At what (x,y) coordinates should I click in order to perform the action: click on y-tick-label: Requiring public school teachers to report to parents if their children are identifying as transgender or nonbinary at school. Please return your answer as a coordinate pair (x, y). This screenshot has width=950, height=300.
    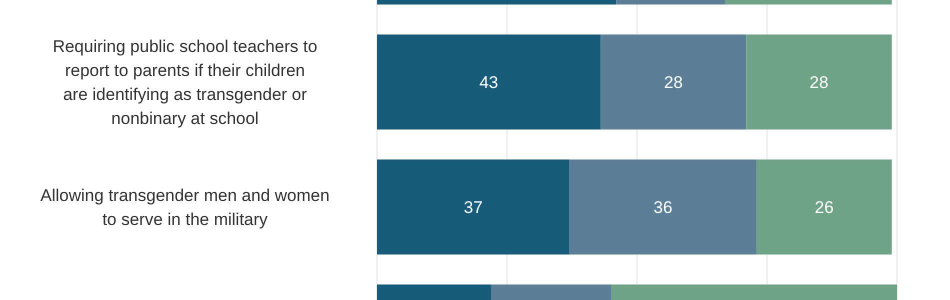
    Looking at the image, I should click on (185, 82).